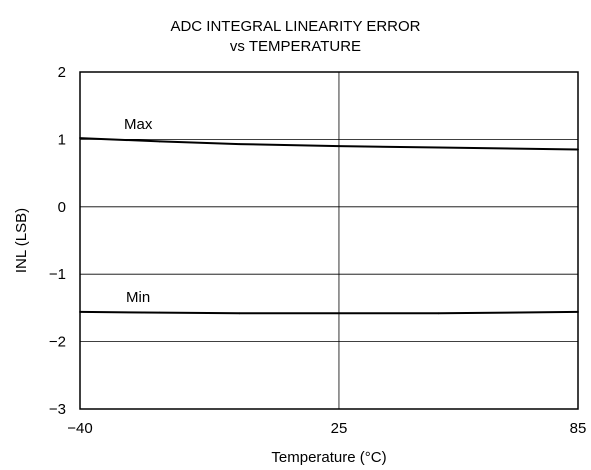 Image resolution: width=591 pixels, height=470 pixels. What do you see at coordinates (295, 26) in the screenshot?
I see `chart-title-line-1: ADC INTEGRAL LINEARITY ERROR` at bounding box center [295, 26].